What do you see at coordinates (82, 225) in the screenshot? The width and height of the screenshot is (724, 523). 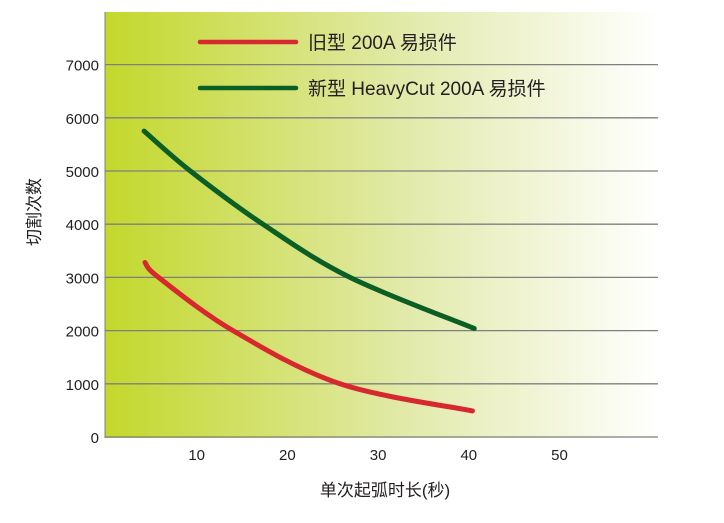 I see `y-tick-label: 4000` at bounding box center [82, 225].